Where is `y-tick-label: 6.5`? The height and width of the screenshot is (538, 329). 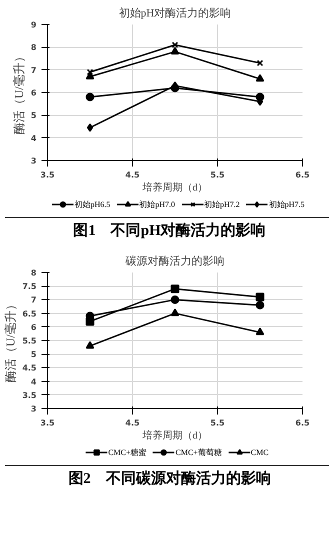 y-tick-label: 6.5 is located at coordinates (29, 313).